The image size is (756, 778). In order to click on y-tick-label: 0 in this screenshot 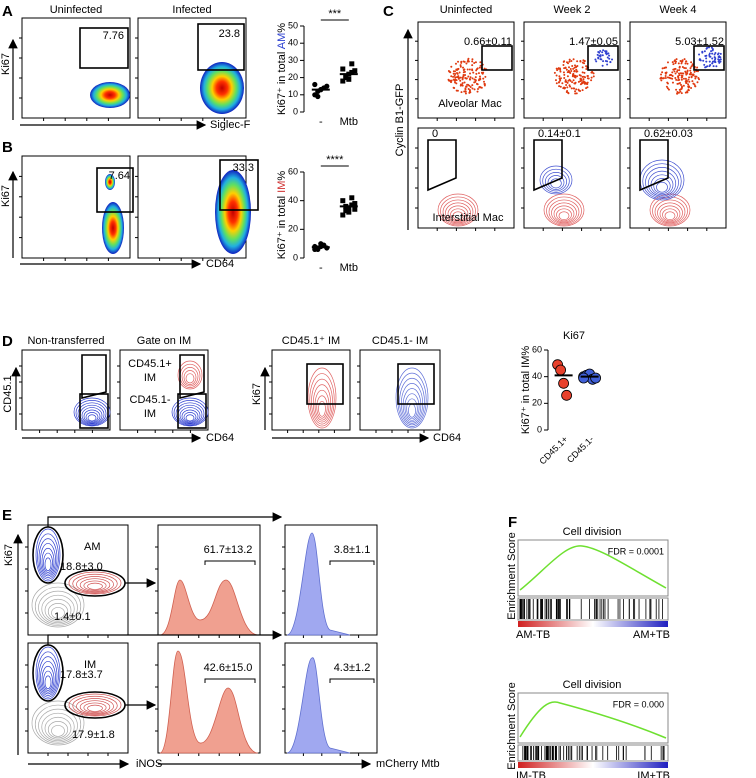, I will do `click(539, 429)`.